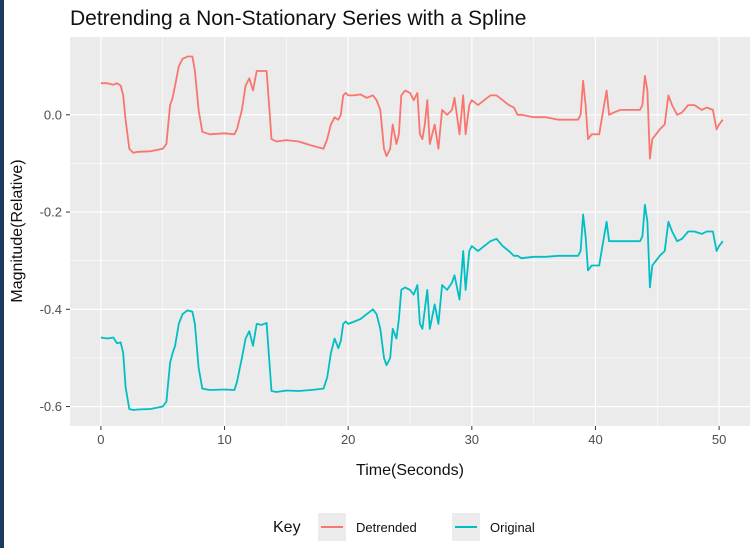 This screenshot has height=548, width=752. What do you see at coordinates (55, 260) in the screenshot?
I see `y-axis: 0.0 -0.2 -0.4 -0.6` at bounding box center [55, 260].